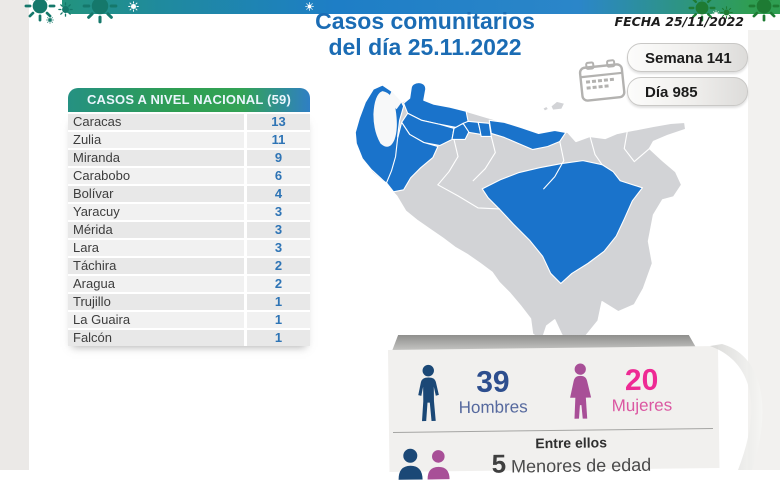 The width and height of the screenshot is (780, 480). I want to click on map-state-carabobo, so click(472, 127).